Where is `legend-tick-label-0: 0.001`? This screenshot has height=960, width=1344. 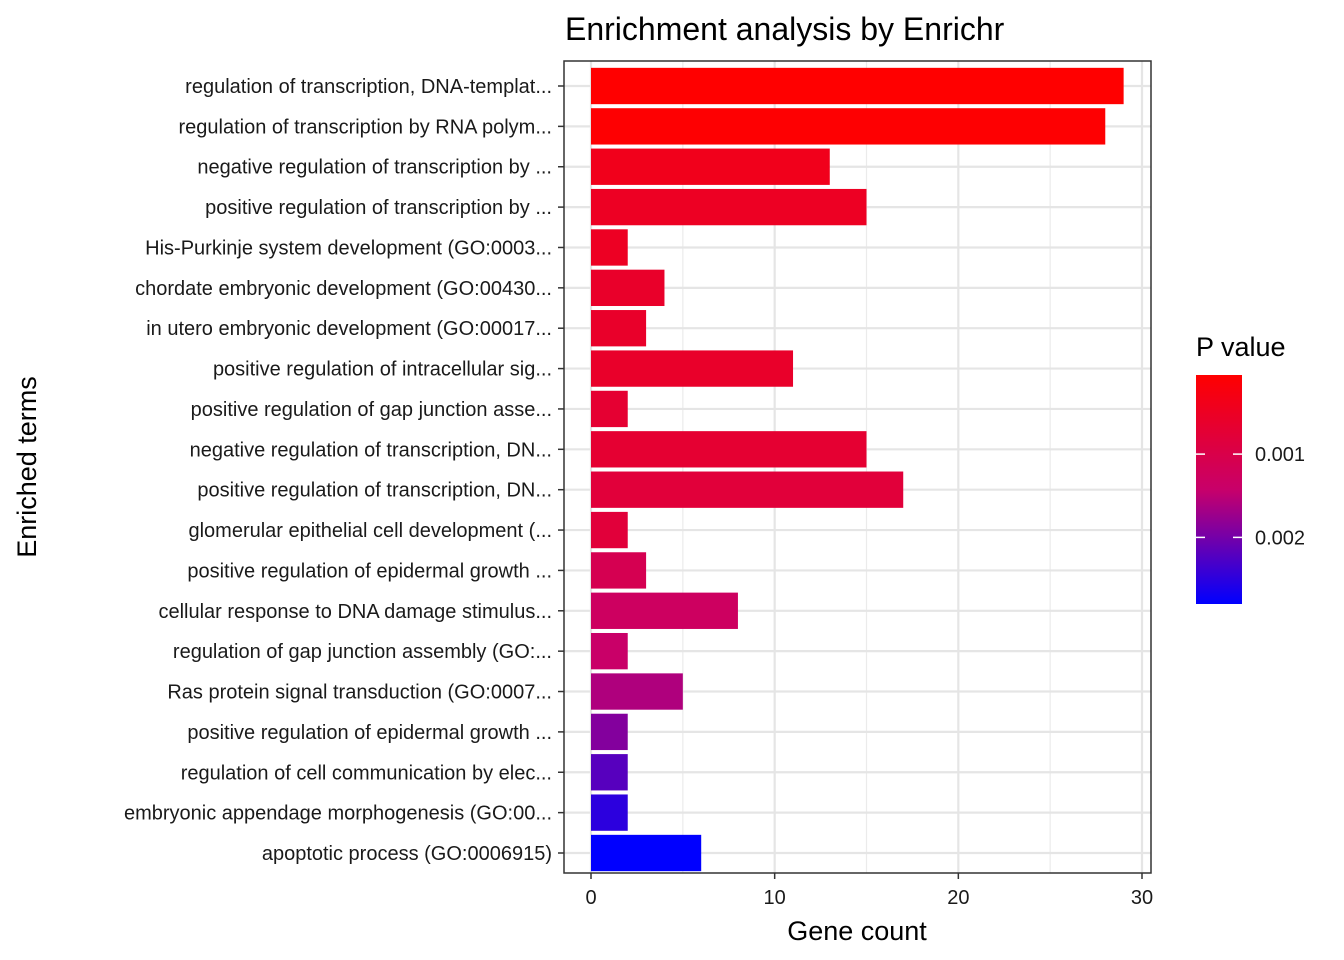 legend-tick-label-0: 0.001 is located at coordinates (1280, 455).